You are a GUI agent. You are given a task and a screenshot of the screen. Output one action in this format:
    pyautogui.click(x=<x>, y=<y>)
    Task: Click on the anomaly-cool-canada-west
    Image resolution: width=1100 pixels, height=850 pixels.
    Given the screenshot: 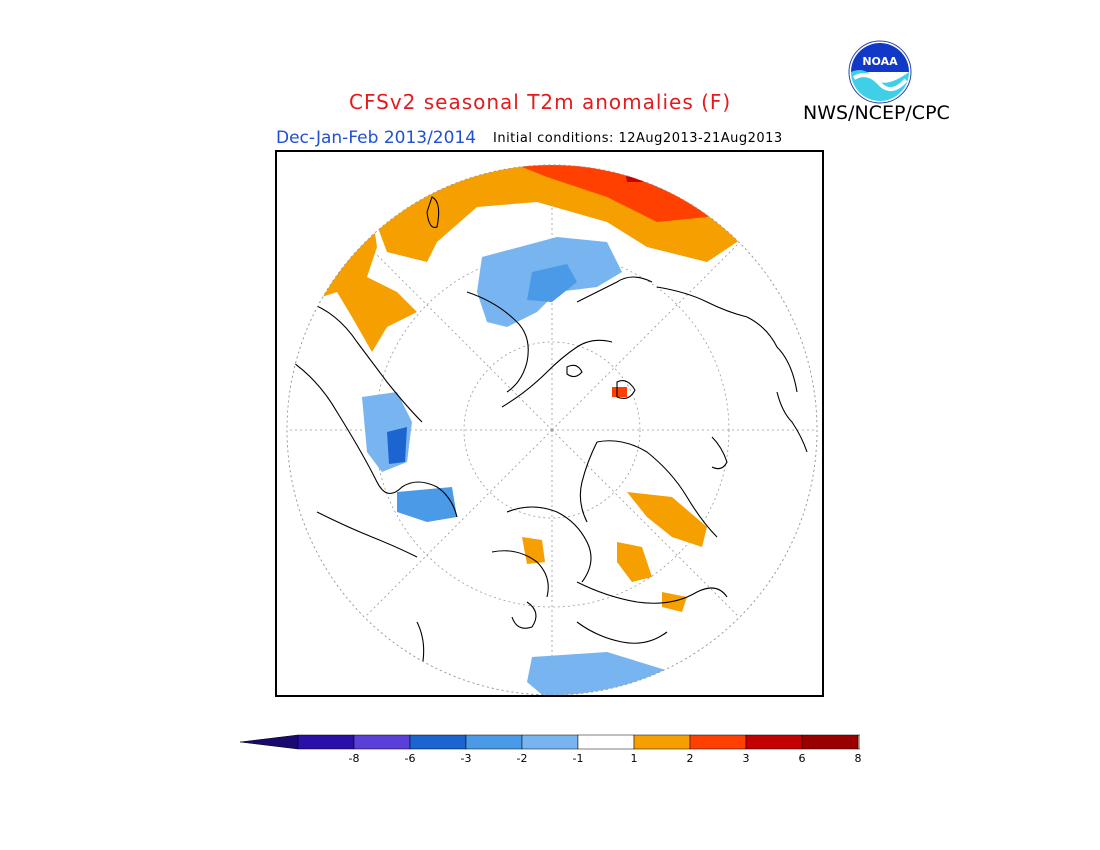 What is the action you would take?
    pyautogui.click(x=427, y=504)
    